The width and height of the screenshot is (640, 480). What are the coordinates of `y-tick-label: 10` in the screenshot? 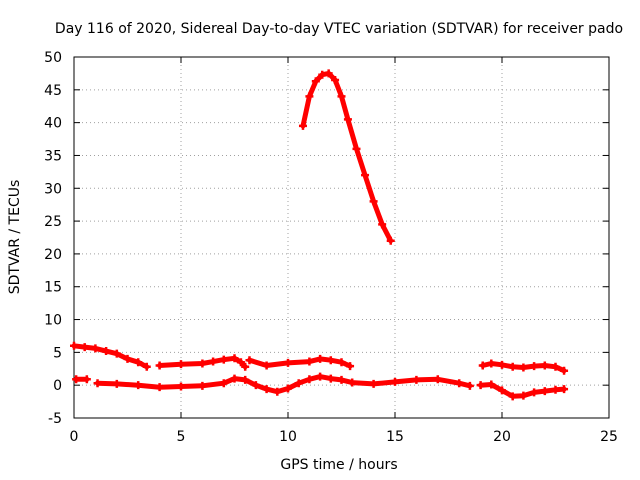 It's located at (53, 321).